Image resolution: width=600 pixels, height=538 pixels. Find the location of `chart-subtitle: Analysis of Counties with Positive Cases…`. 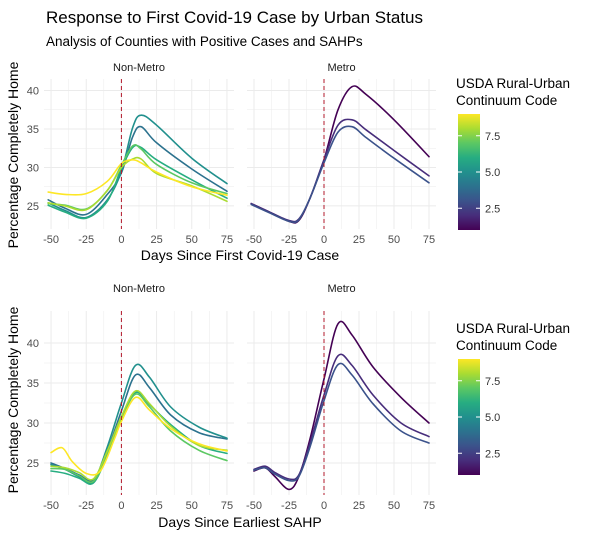

chart-subtitle: Analysis of Counties with Positive Cases… is located at coordinates (204, 41).